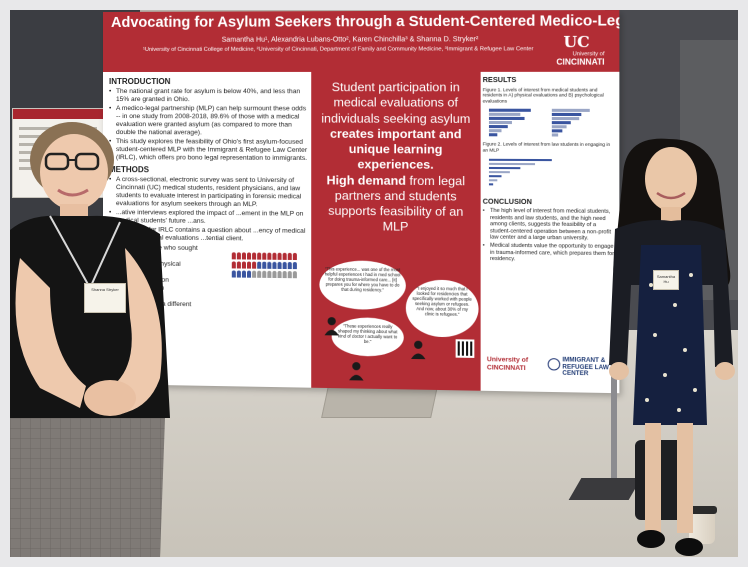  I want to click on figure2-bar-chart, so click(545, 175).